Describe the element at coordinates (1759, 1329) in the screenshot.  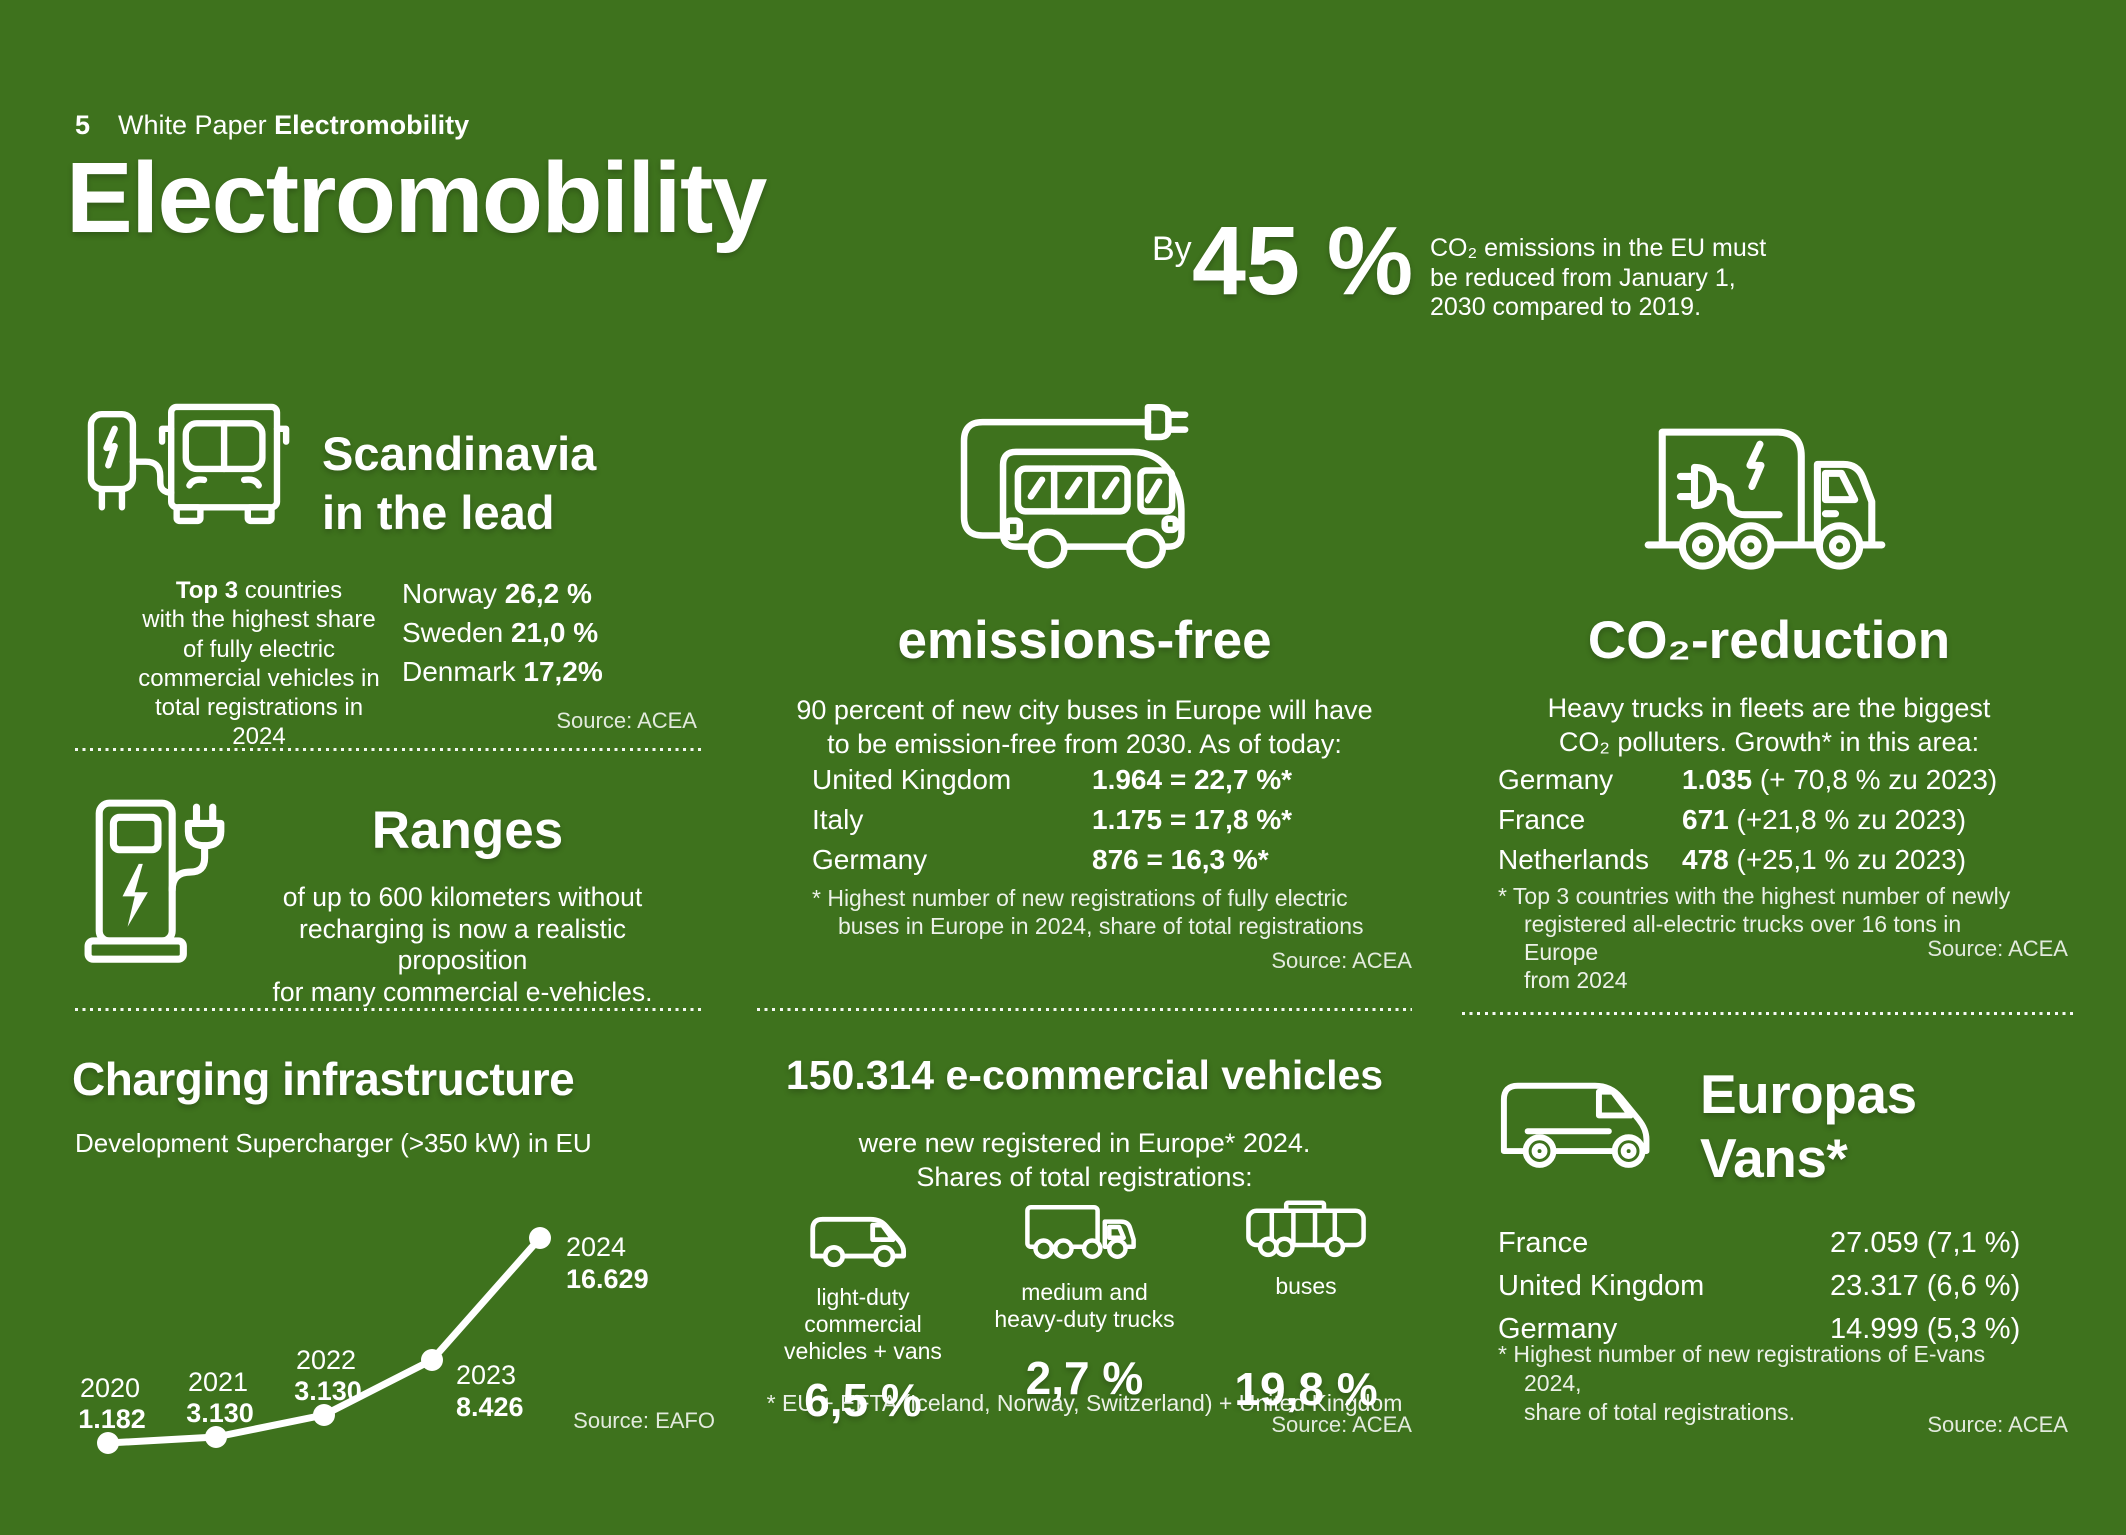
I see `table-row: Germany 14.999 (5,3 %)` at that location.